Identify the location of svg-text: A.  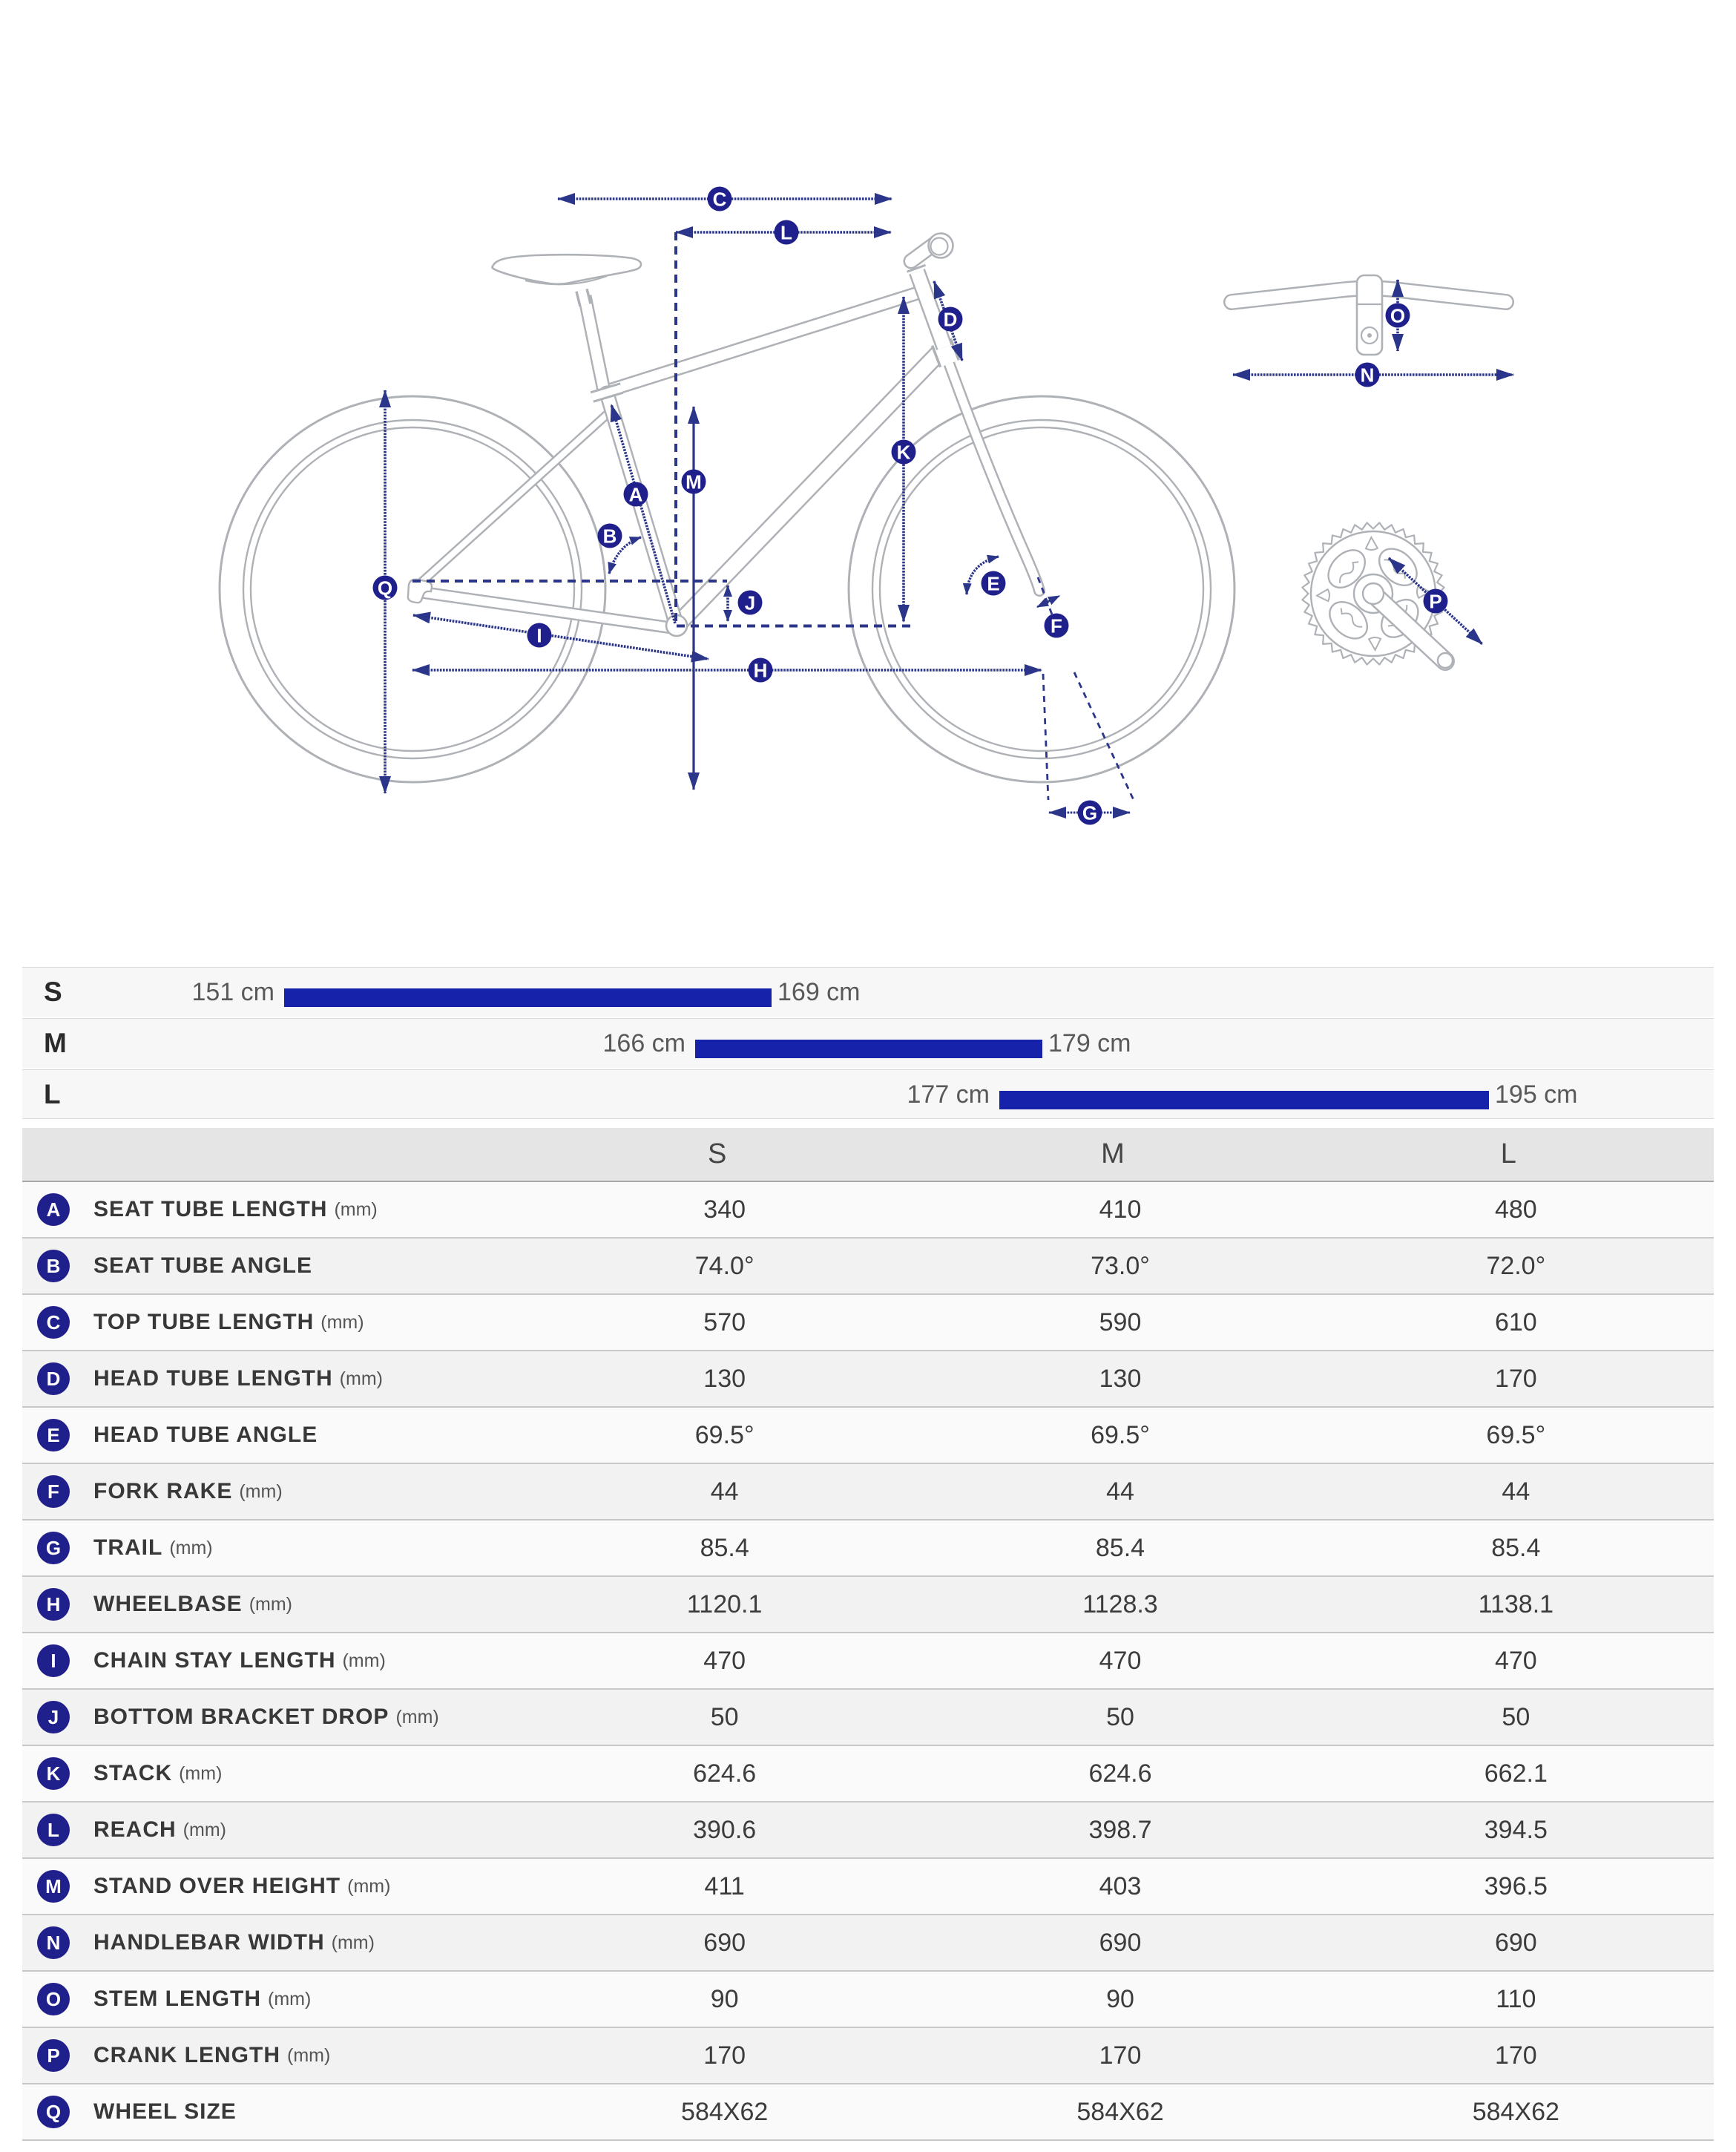
(636, 494).